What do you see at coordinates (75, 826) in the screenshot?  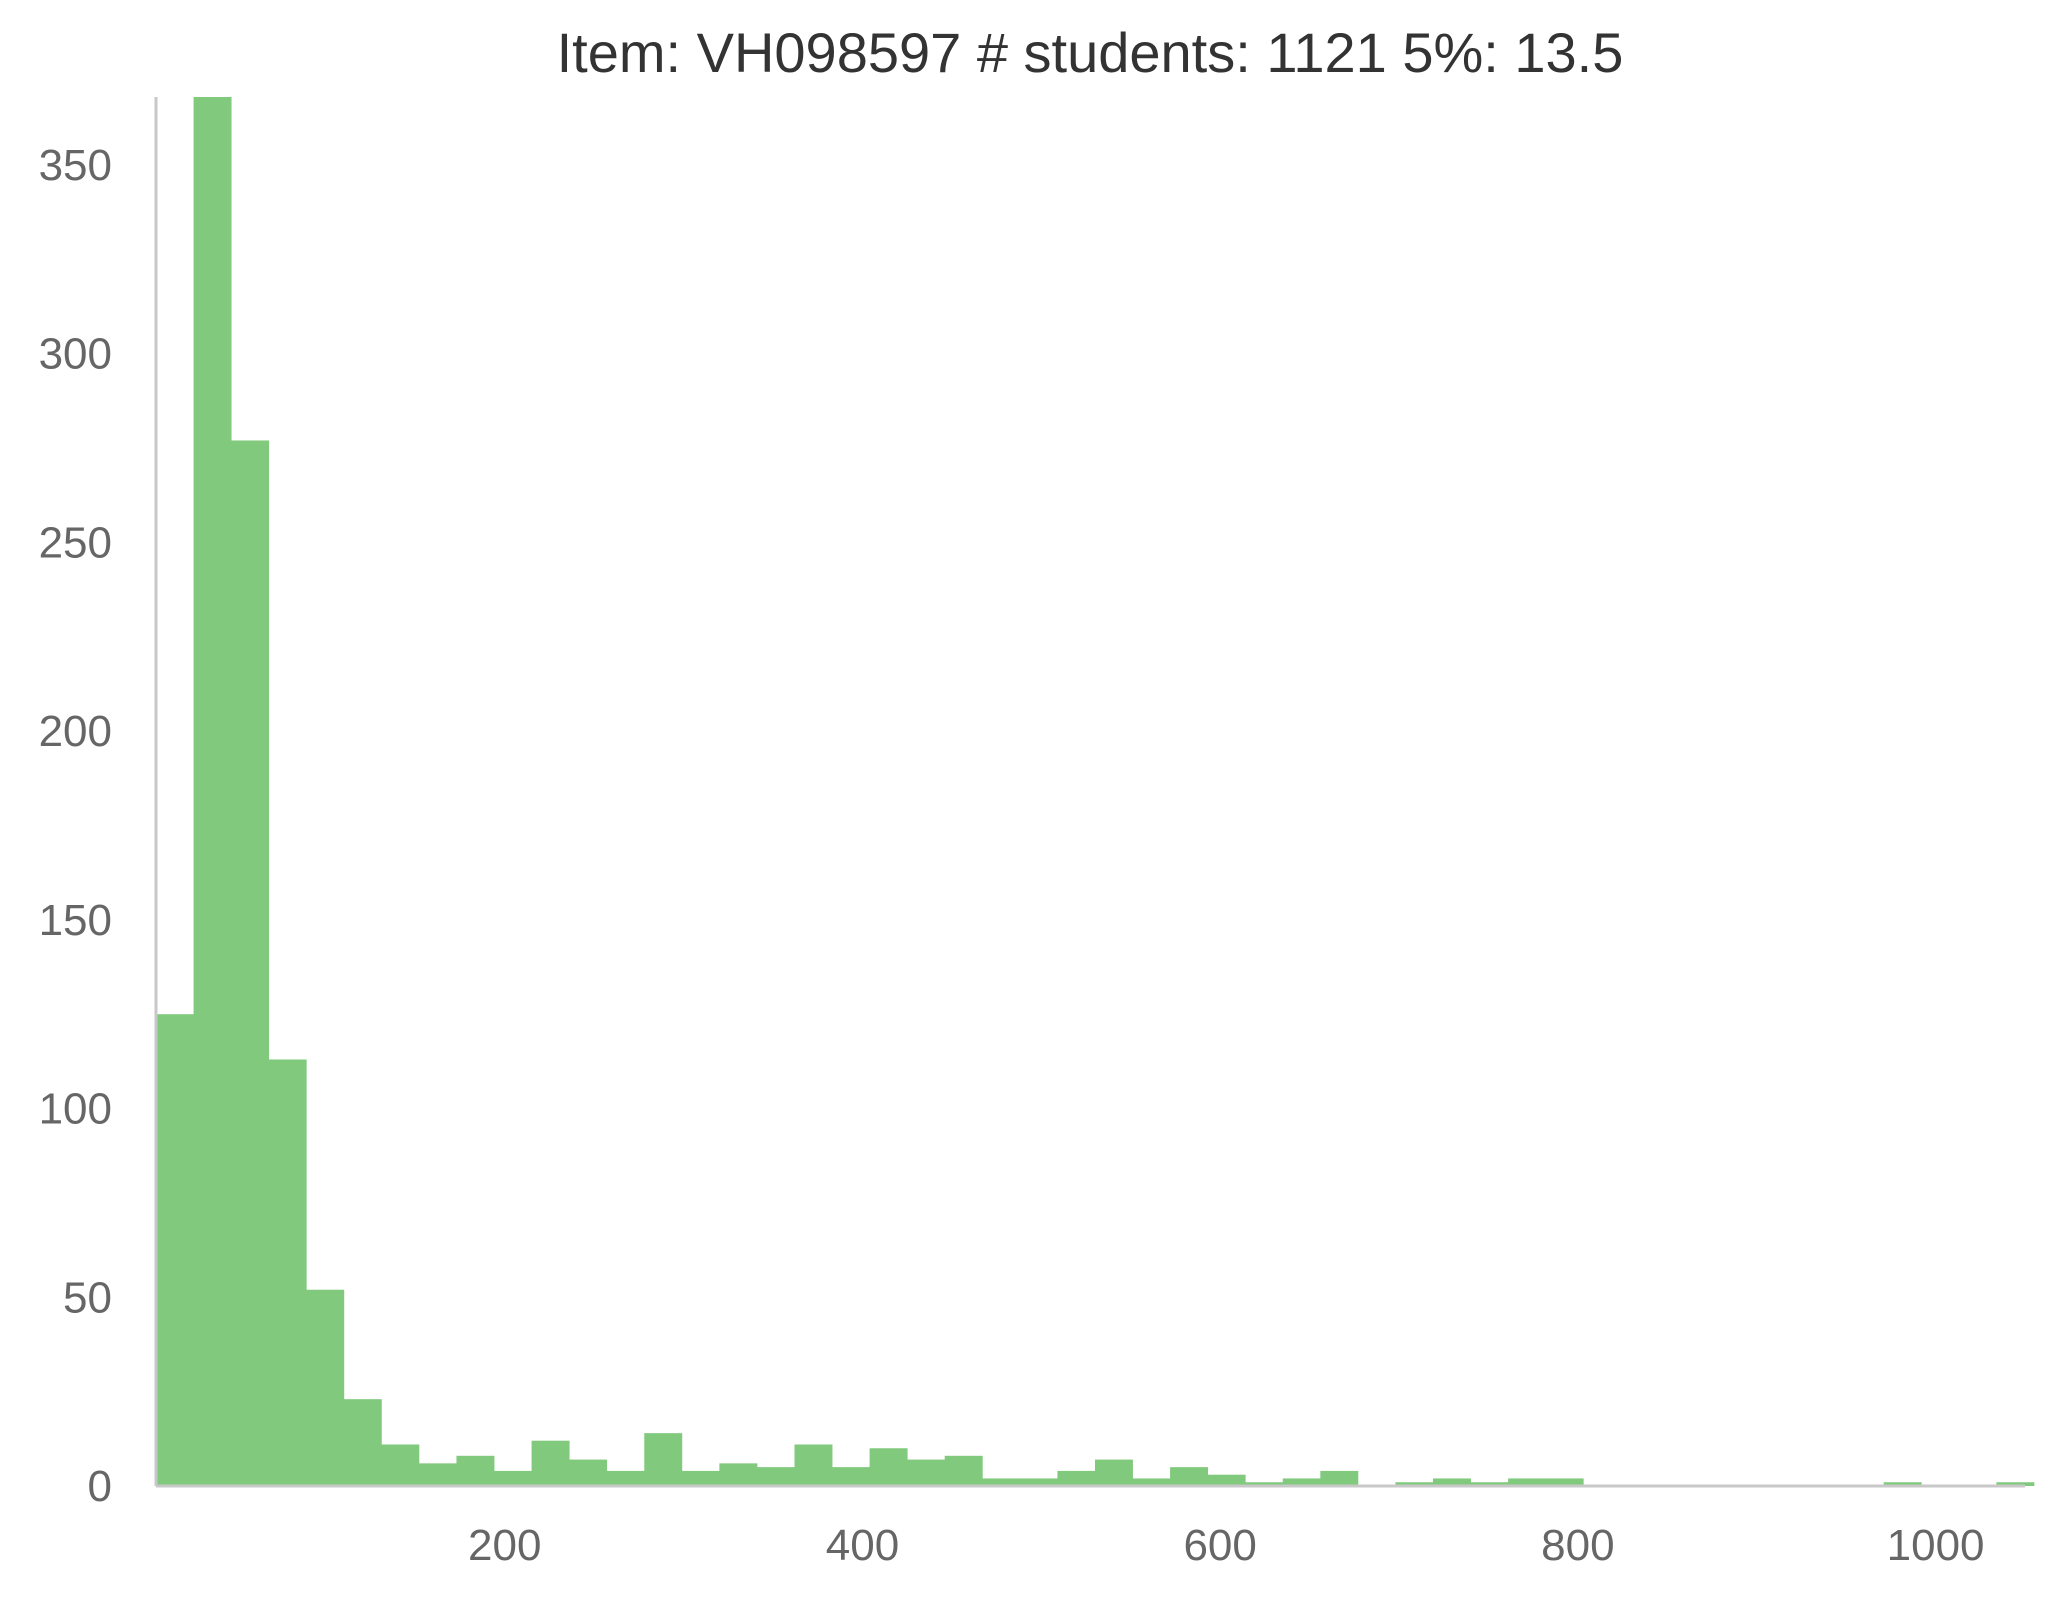 I see `y-tick-labels: 0 50 100 150 200 250 300 350` at bounding box center [75, 826].